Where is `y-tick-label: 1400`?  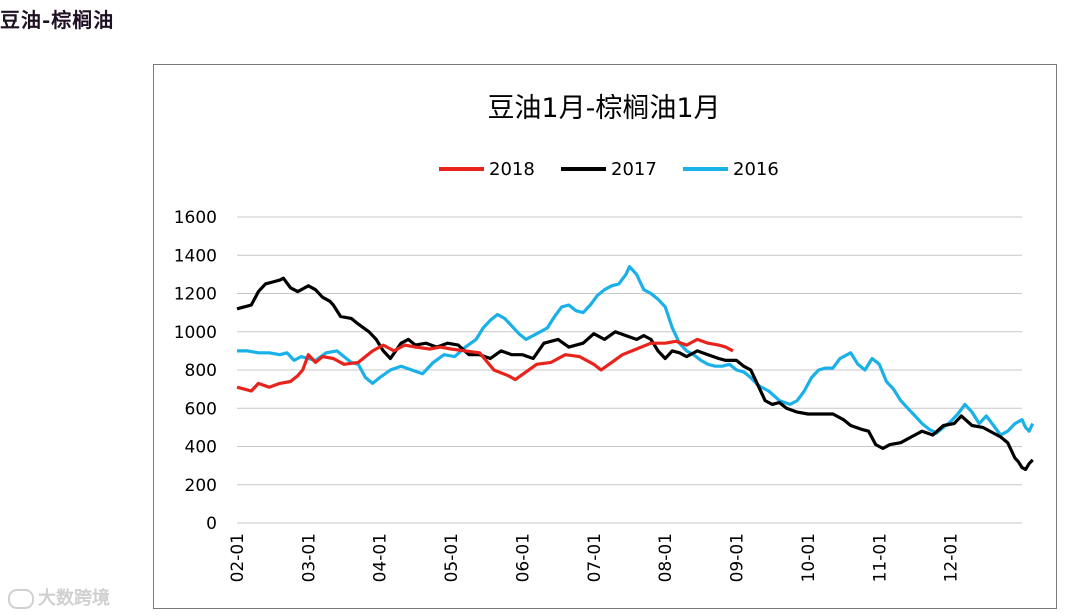 y-tick-label: 1400 is located at coordinates (195, 256).